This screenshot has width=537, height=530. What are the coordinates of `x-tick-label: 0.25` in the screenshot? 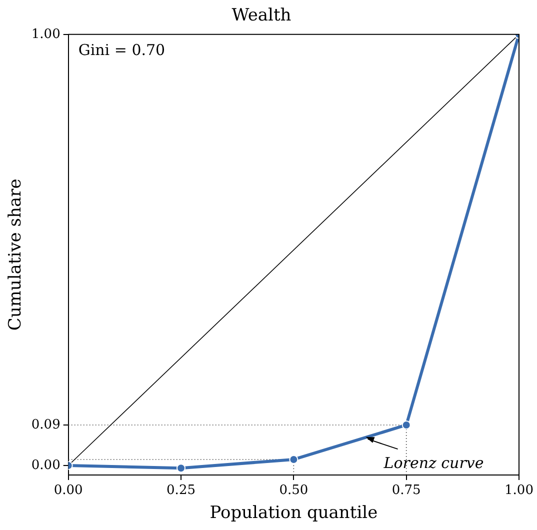 It's located at (181, 490).